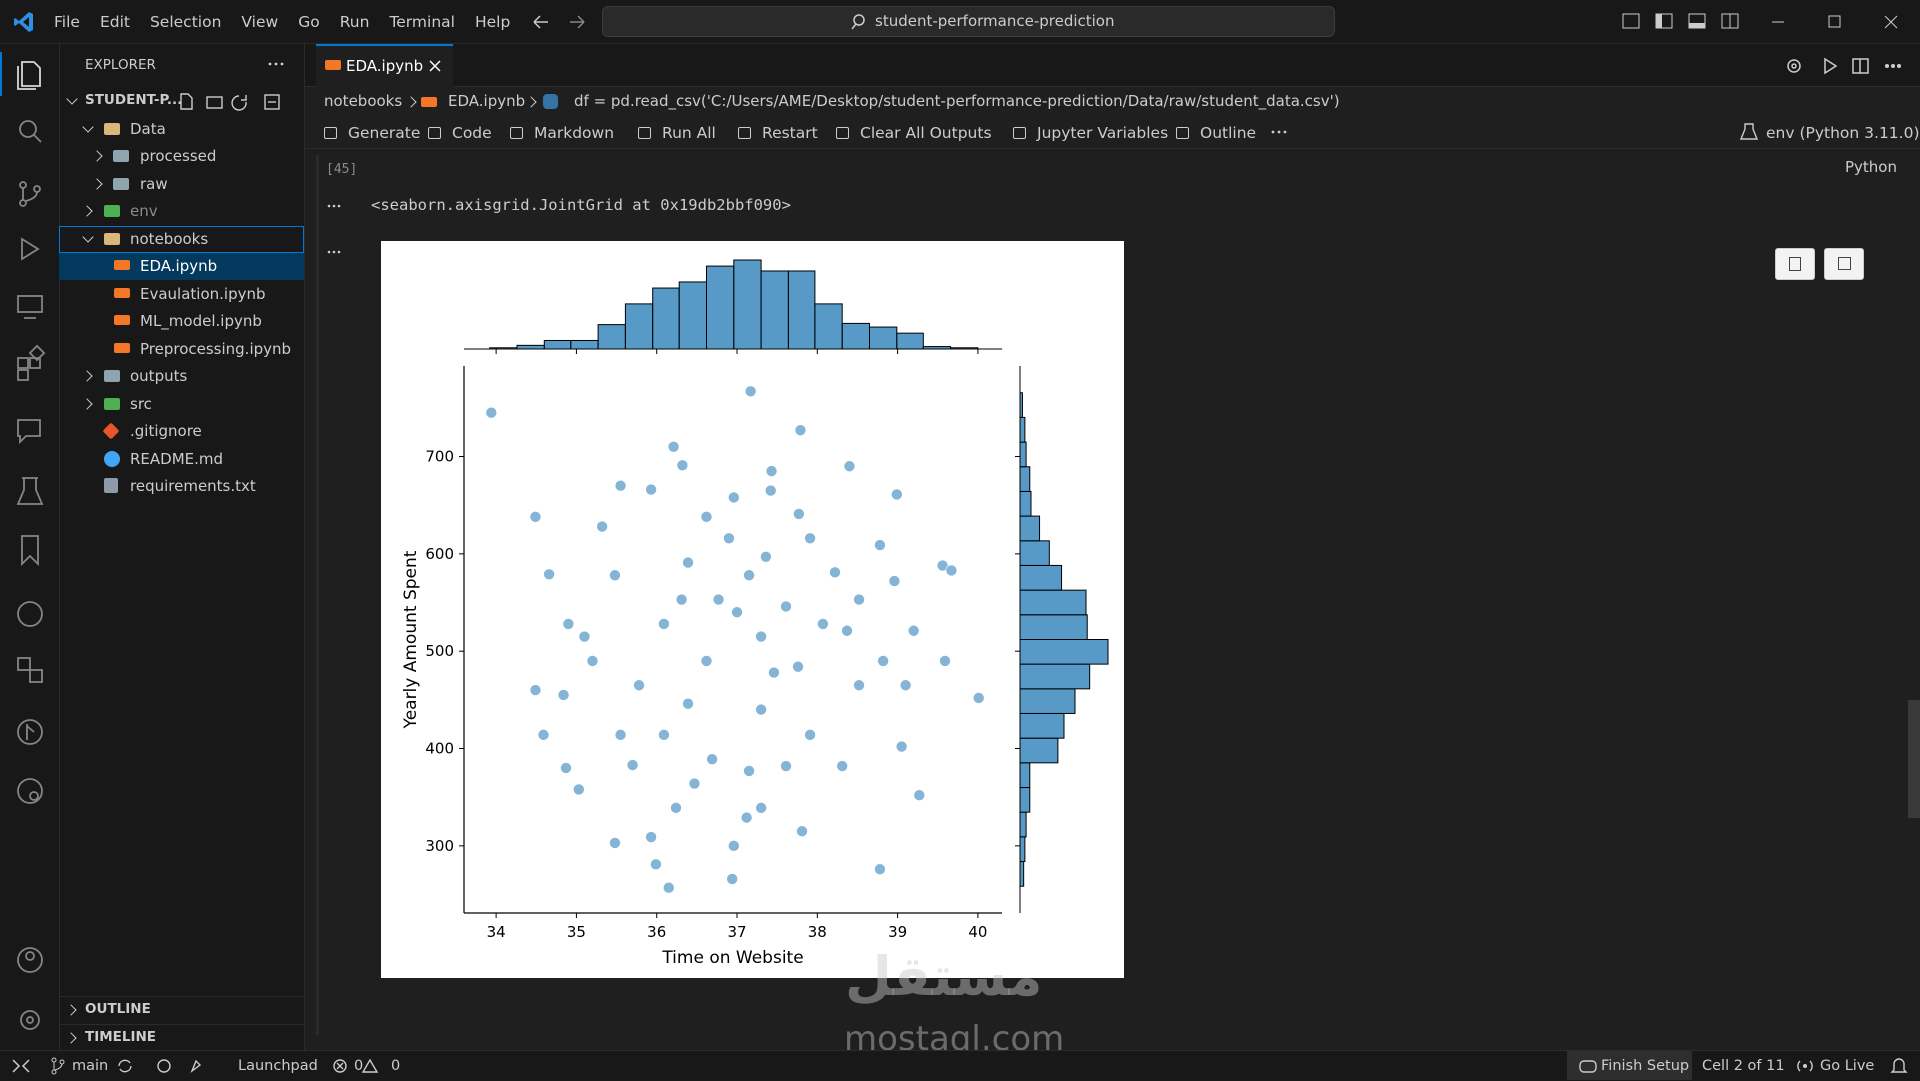 This screenshot has width=1920, height=1081. I want to click on menu-item: File, so click(67, 22).